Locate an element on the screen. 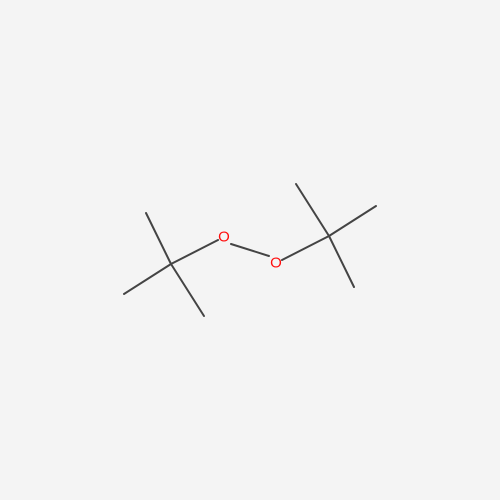 This screenshot has height=500, width=500. bond-oxygen-oxygen is located at coordinates (250, 250).